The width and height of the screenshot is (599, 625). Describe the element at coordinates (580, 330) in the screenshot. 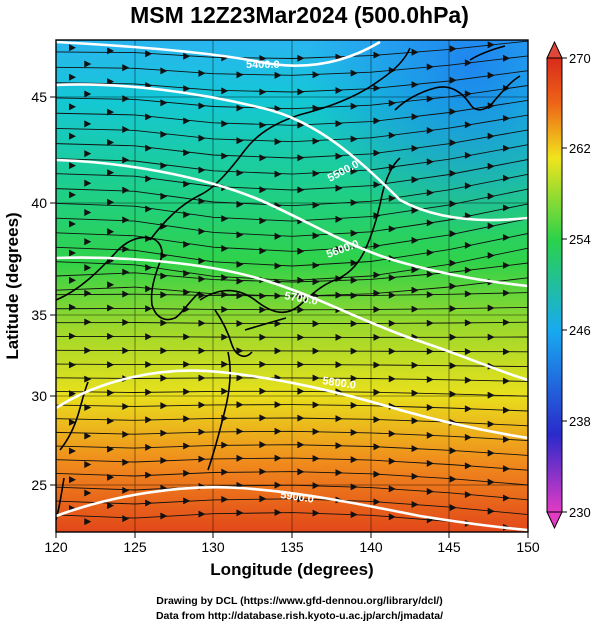

I see `colorbar-tick: 246` at that location.